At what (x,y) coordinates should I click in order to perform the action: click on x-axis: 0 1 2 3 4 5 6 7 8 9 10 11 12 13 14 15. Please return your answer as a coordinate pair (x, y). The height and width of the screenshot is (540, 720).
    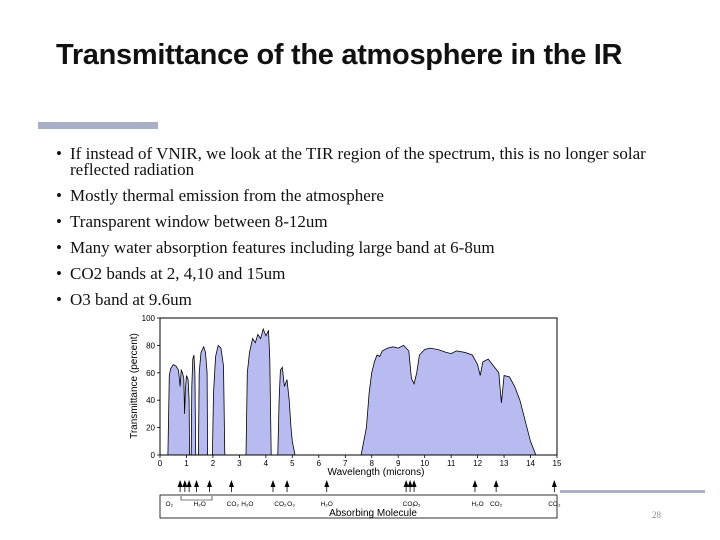
    Looking at the image, I should click on (360, 461).